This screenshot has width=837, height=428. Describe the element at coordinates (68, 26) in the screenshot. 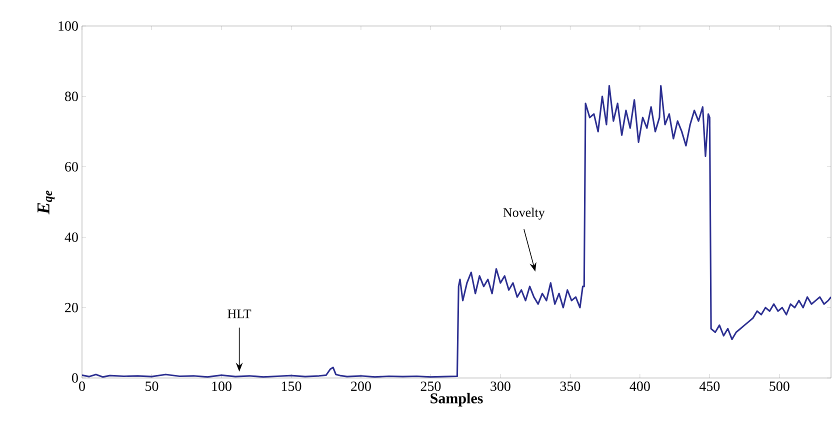

I see `y-tick-label: 100` at that location.